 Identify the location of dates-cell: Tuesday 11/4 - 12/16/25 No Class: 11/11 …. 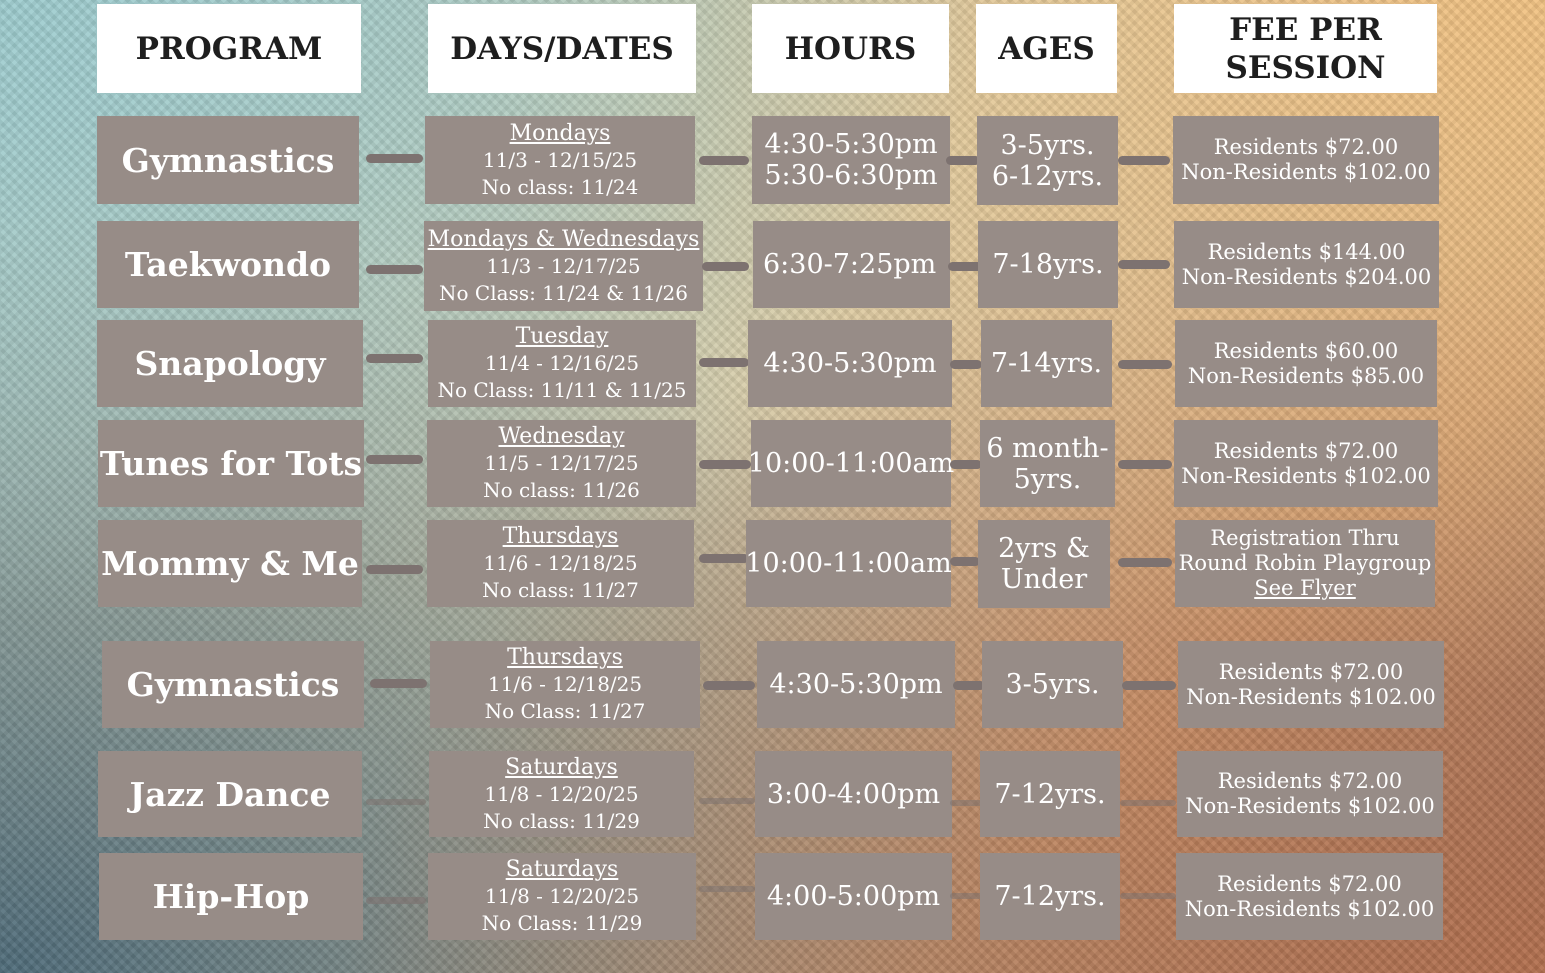
(562, 363).